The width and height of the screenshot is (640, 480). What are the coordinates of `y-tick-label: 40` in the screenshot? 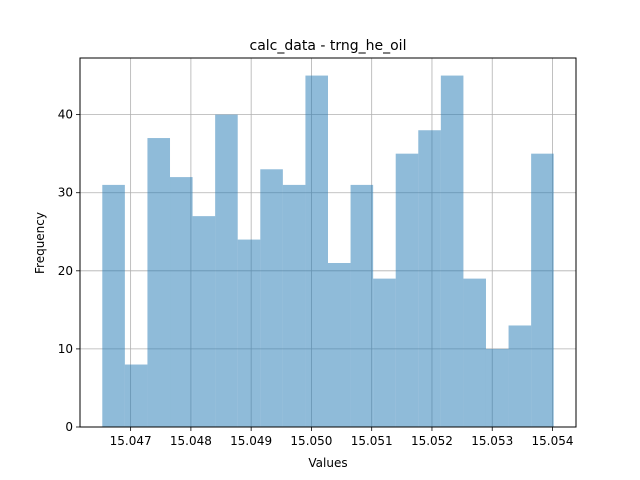 It's located at (65, 115).